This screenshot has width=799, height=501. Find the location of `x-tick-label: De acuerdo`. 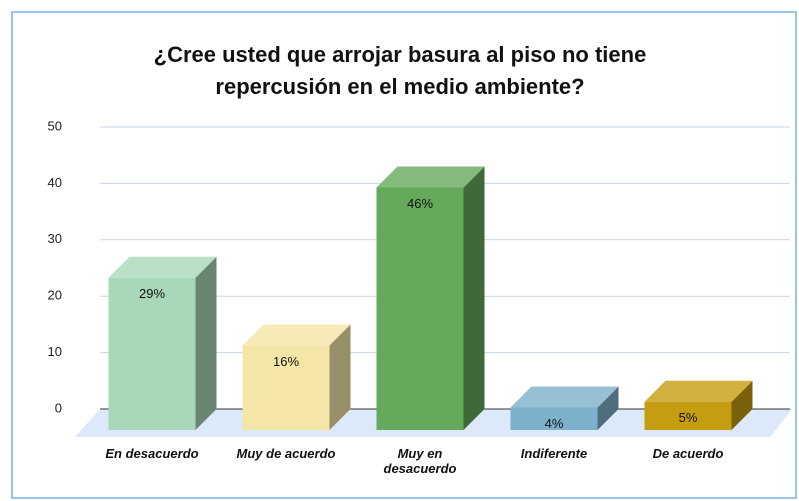

x-tick-label: De acuerdo is located at coordinates (688, 453).